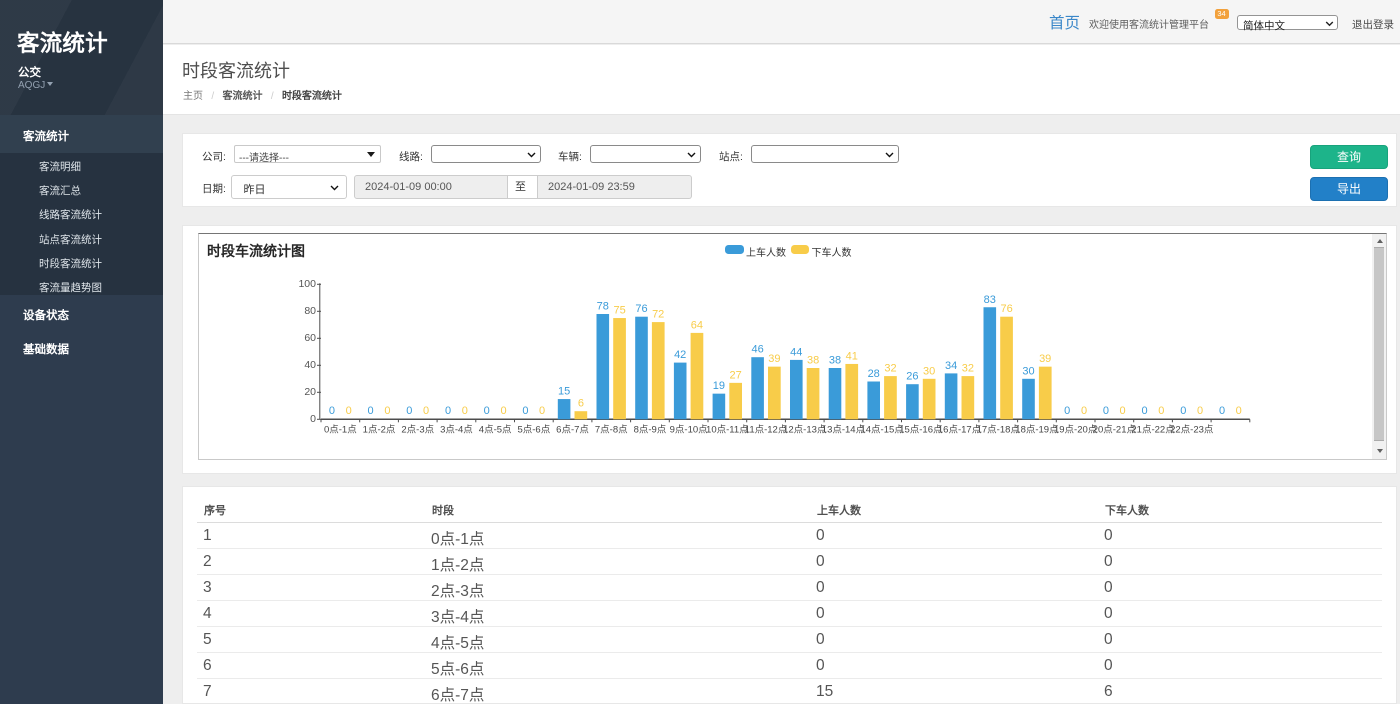  What do you see at coordinates (999, 430) in the screenshot?
I see `svg-text: 17点-18点` at bounding box center [999, 430].